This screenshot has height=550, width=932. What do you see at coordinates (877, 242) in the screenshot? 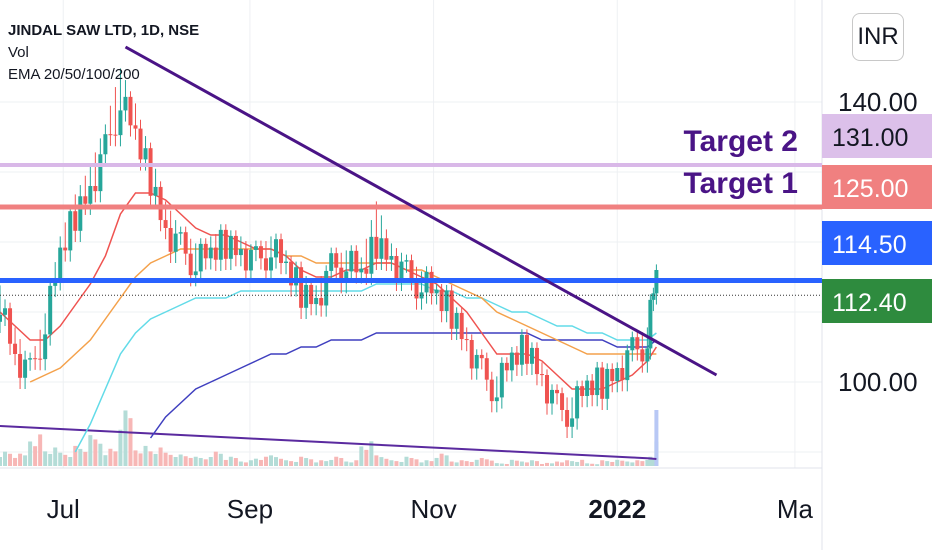
I see `price-scale: 131.00 125.00 114.50 112.40 140.00 100.00` at bounding box center [877, 242].